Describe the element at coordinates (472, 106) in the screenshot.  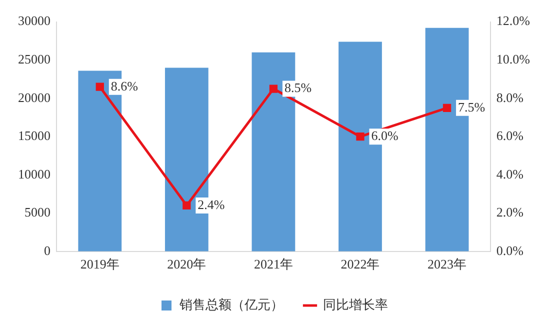
I see `data-label: 7.5%` at that location.